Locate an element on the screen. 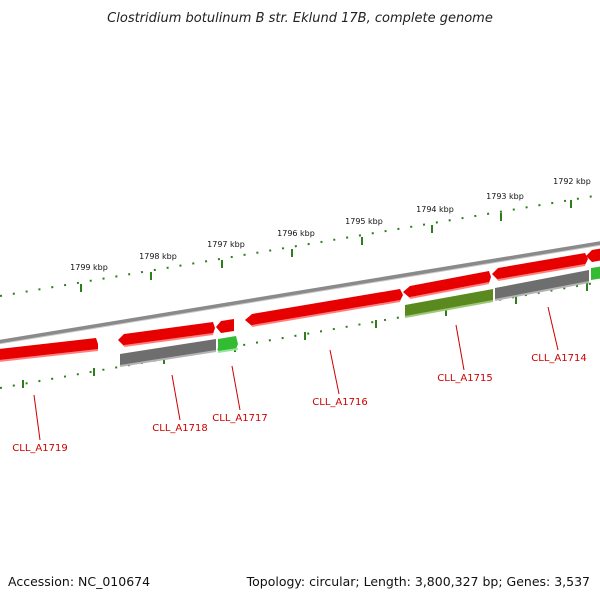 The image size is (600, 600). gene-label: CLL_A1716 is located at coordinates (339, 402).